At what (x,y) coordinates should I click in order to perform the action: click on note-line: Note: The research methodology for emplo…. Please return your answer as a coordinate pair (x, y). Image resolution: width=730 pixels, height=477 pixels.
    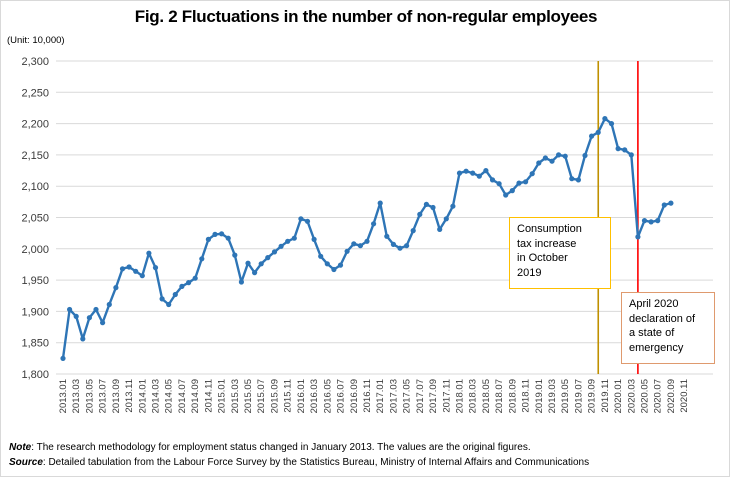
    Looking at the image, I should click on (367, 448).